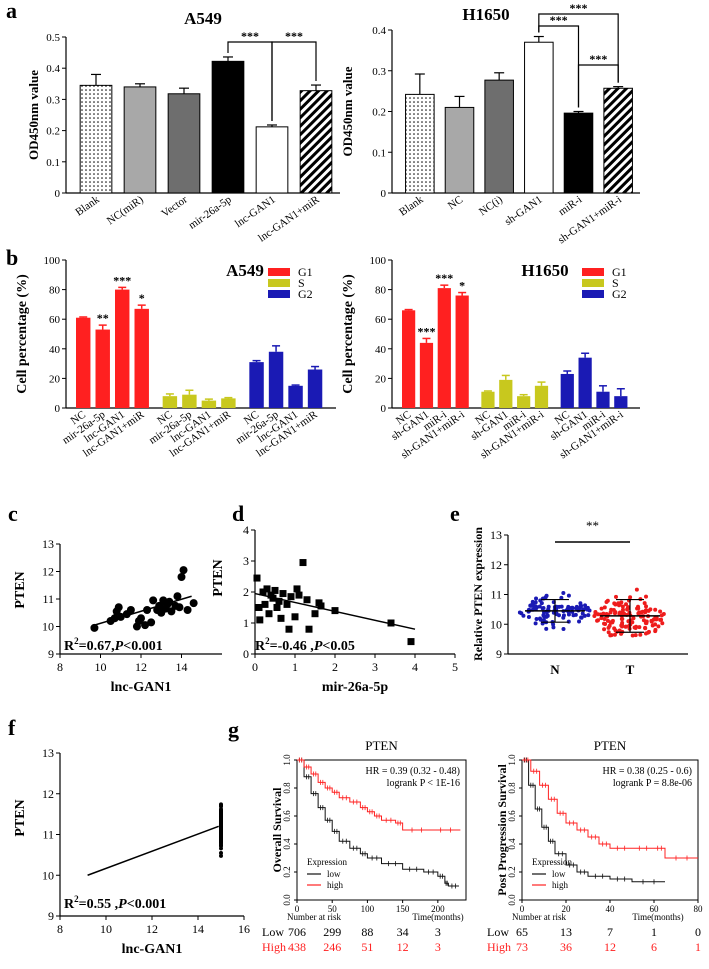 The width and height of the screenshot is (709, 969). What do you see at coordinates (210, 212) in the screenshot?
I see `x-tick-label: mir-26a-5p` at bounding box center [210, 212].